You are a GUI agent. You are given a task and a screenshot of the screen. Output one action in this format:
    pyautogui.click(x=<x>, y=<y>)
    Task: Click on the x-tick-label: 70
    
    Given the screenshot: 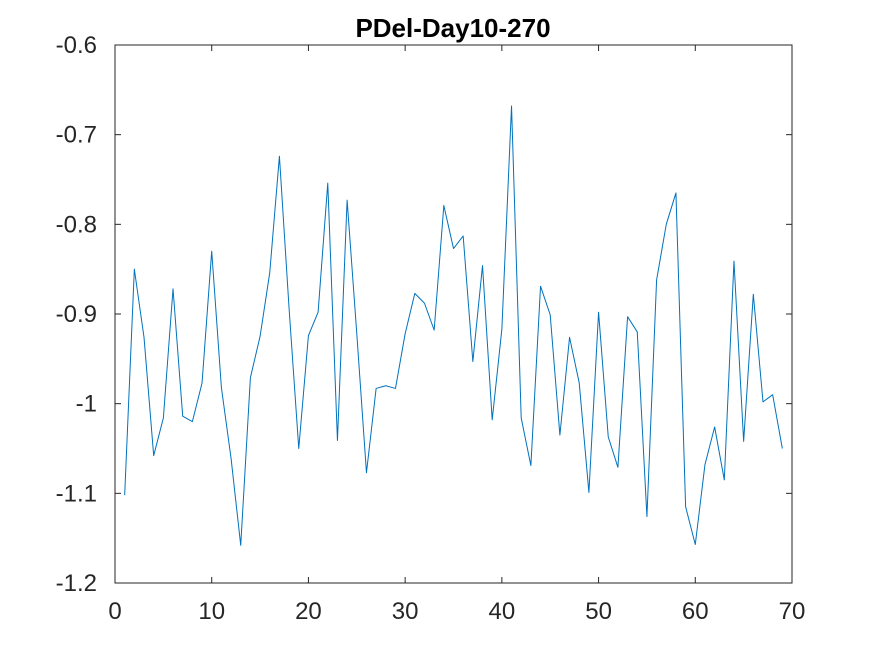 What is the action you would take?
    pyautogui.click(x=792, y=611)
    